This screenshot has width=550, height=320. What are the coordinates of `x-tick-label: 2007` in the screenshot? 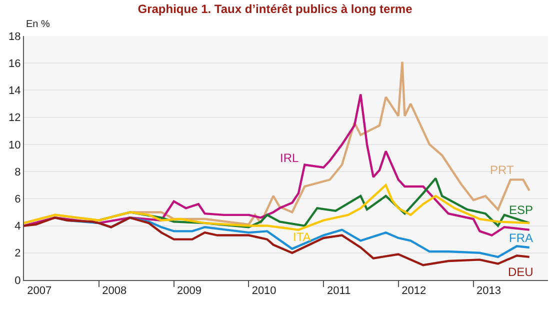 It's located at (39, 291).